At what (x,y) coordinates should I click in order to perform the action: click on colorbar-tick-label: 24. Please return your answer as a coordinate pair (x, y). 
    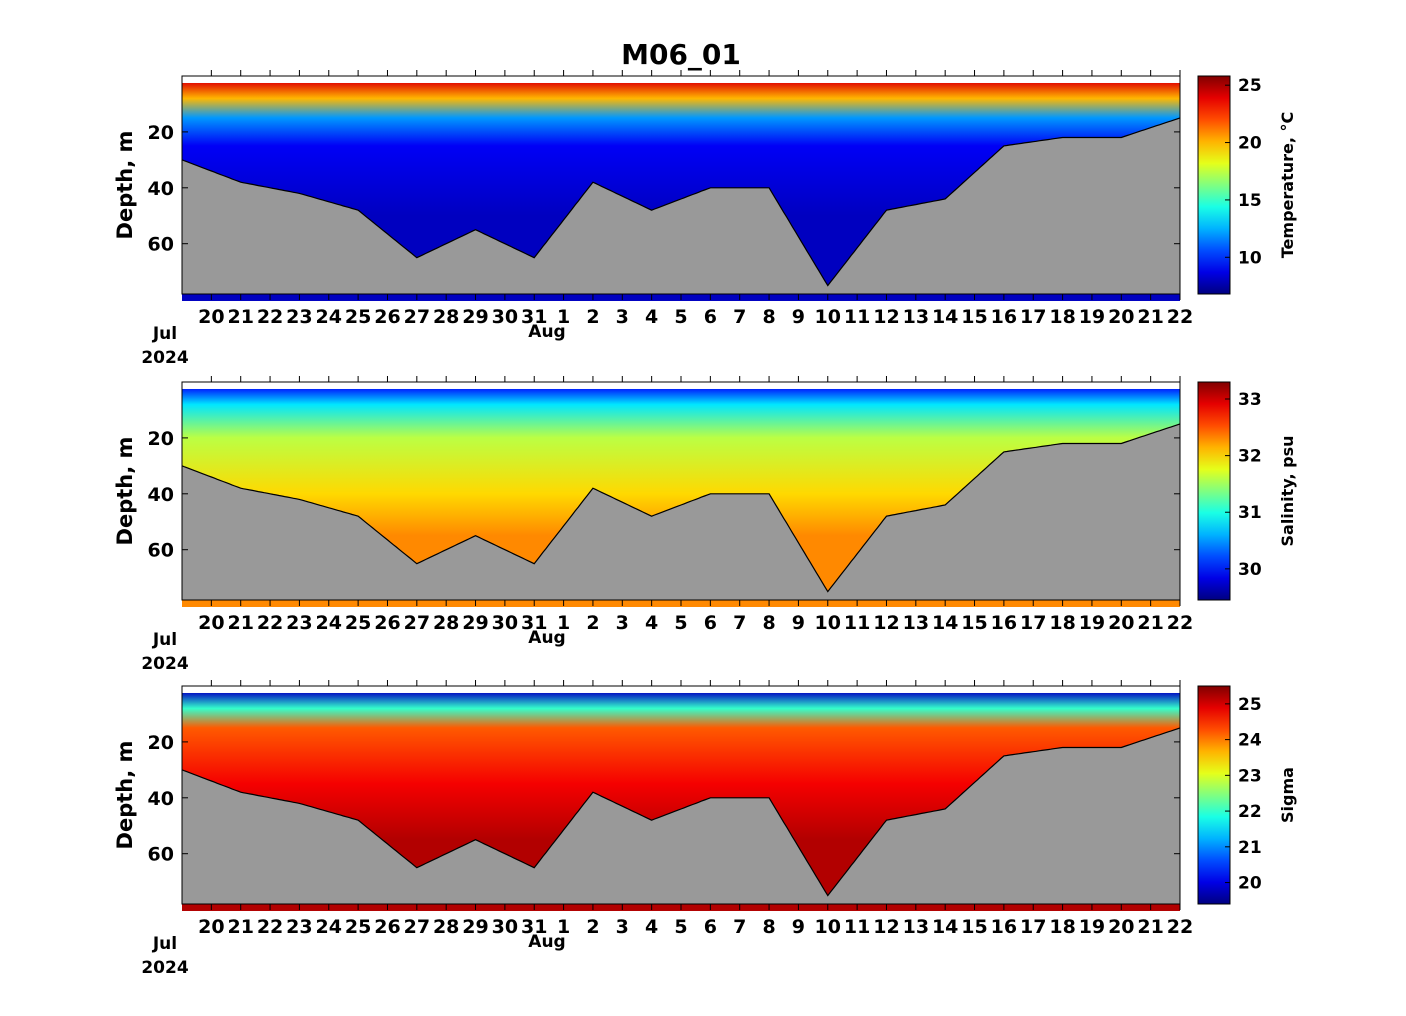
    Looking at the image, I should click on (1250, 741).